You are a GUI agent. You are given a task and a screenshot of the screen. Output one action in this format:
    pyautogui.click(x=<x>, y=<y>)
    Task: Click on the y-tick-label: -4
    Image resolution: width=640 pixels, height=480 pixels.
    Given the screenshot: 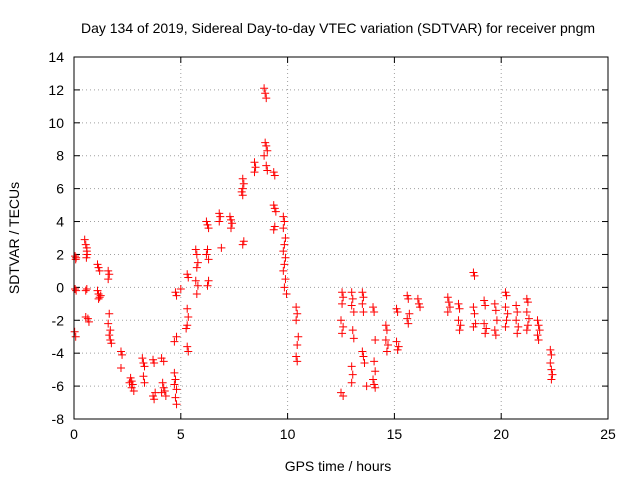 What is the action you would take?
    pyautogui.click(x=58, y=353)
    